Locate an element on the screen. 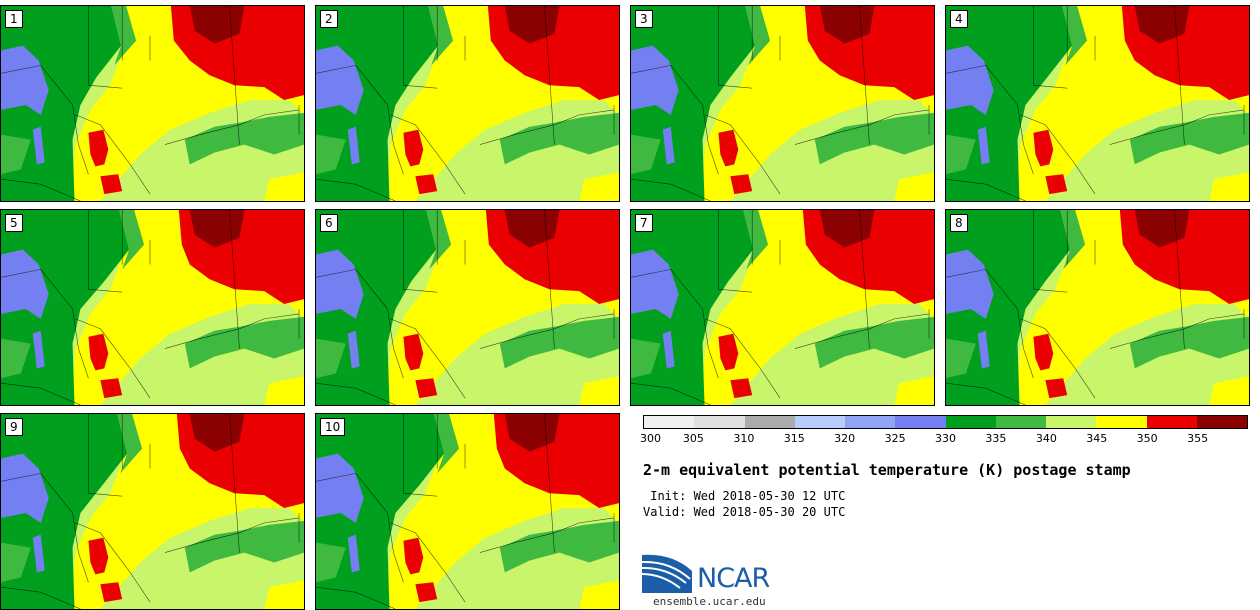 The image size is (1260, 610). colorbar-tick-label: 355 is located at coordinates (1198, 438).